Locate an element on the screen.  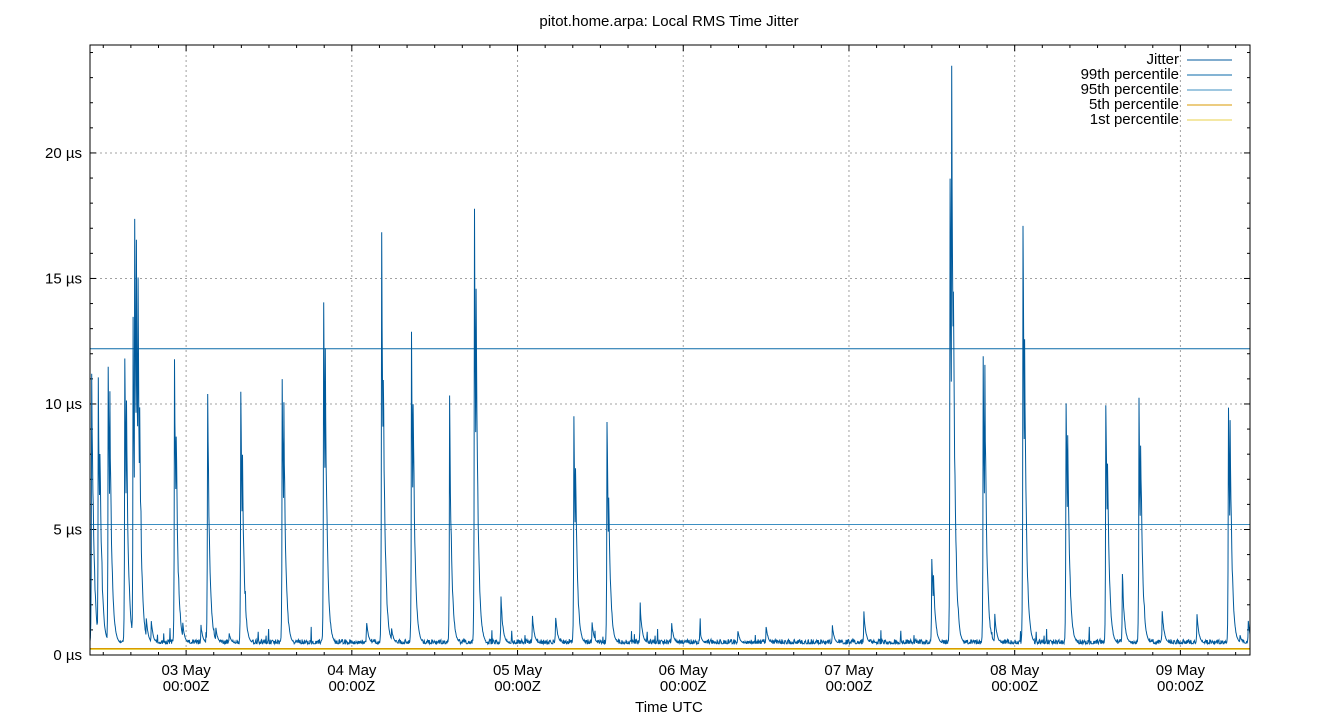
legend-label: 95th percentile is located at coordinates (1130, 89).